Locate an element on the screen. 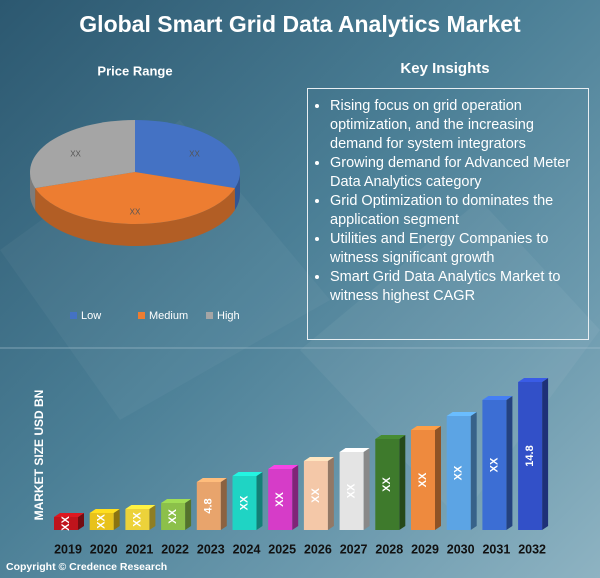  legend-label: High is located at coordinates (228, 316).